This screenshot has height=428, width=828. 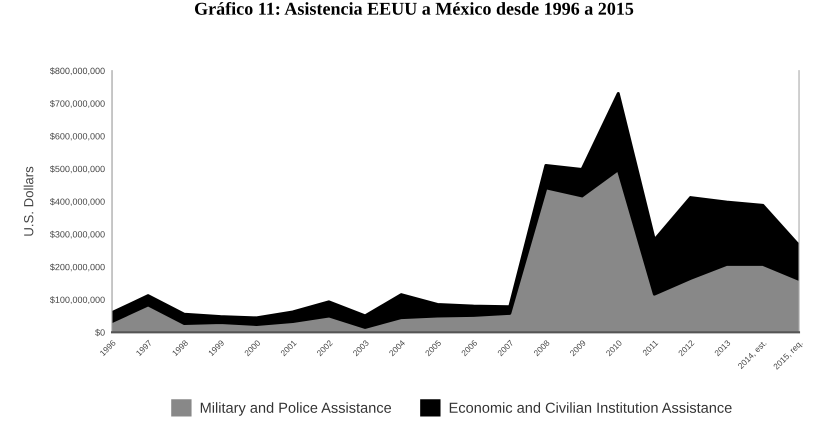 What do you see at coordinates (77, 234) in the screenshot?
I see `y-tick-label: $300,000,000` at bounding box center [77, 234].